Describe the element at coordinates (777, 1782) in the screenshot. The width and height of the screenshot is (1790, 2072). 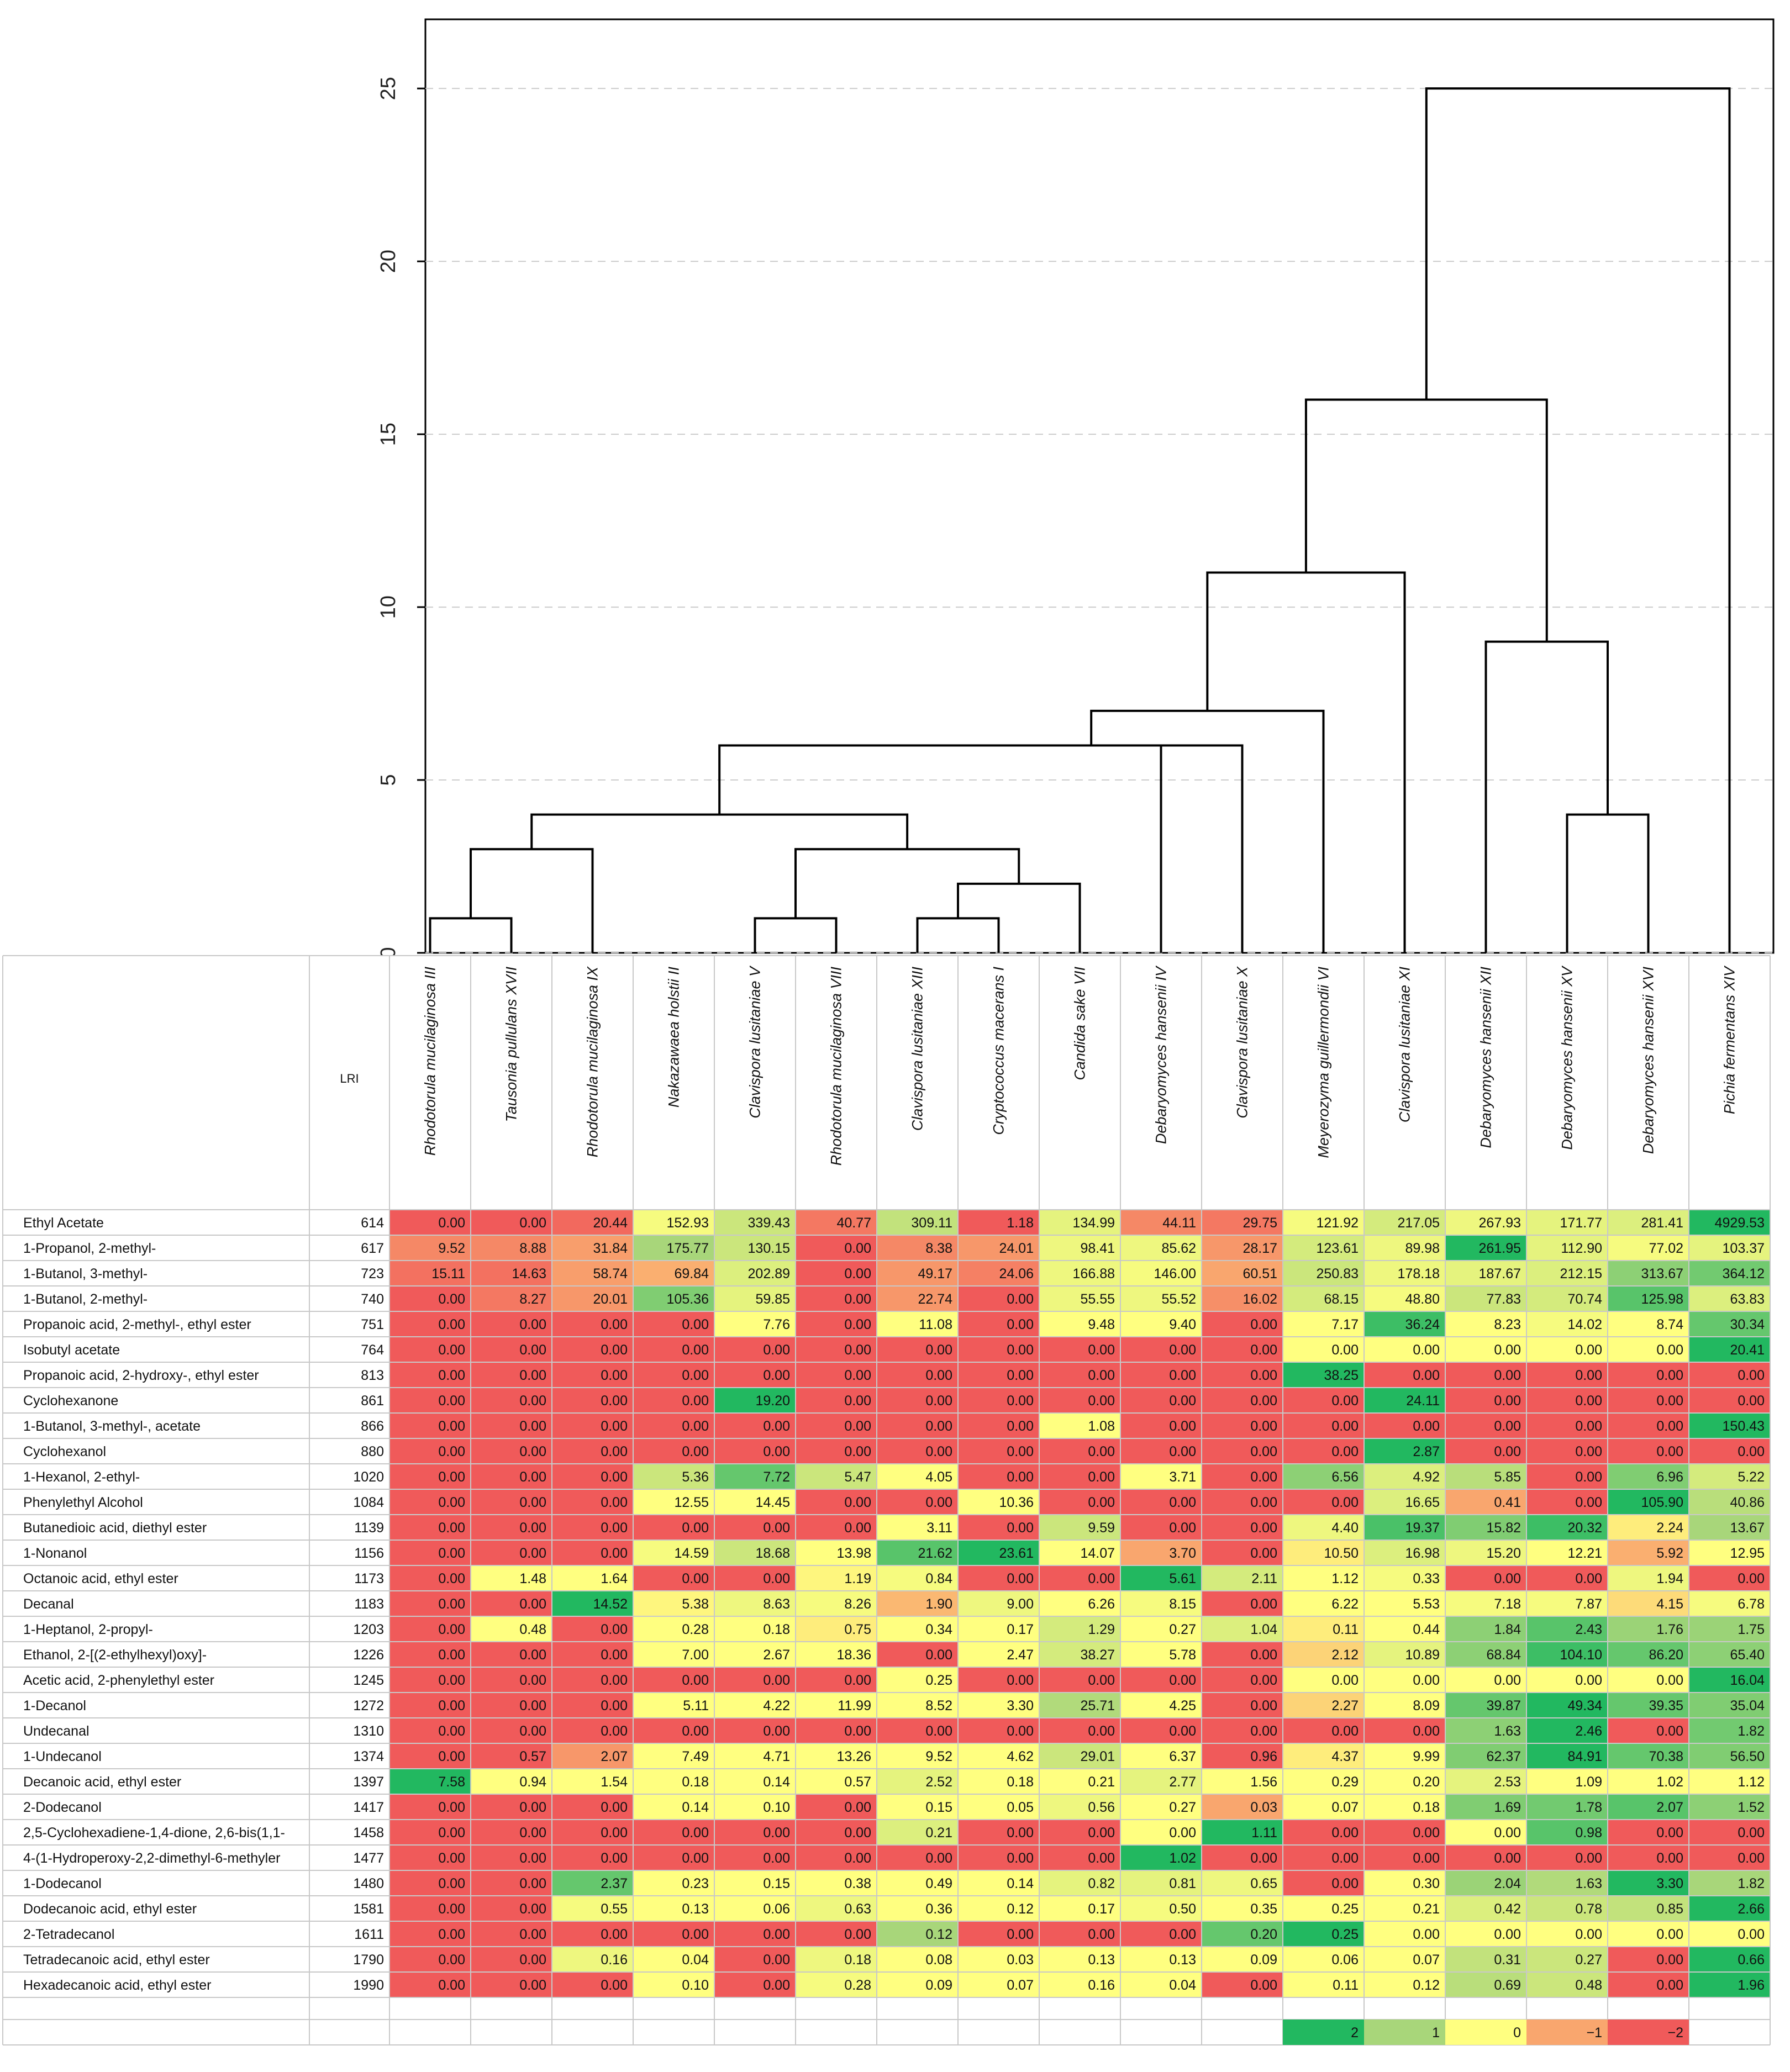
I see `cell-value: 0.14` at that location.